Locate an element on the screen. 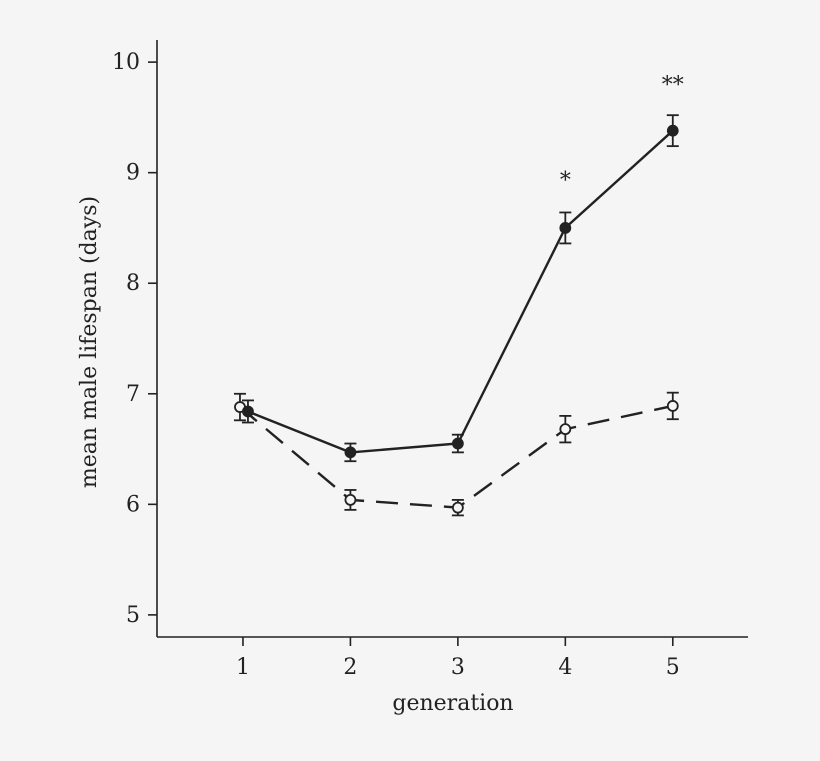 The width and height of the screenshot is (820, 761). x-tick-label-2: 2 is located at coordinates (350, 667).